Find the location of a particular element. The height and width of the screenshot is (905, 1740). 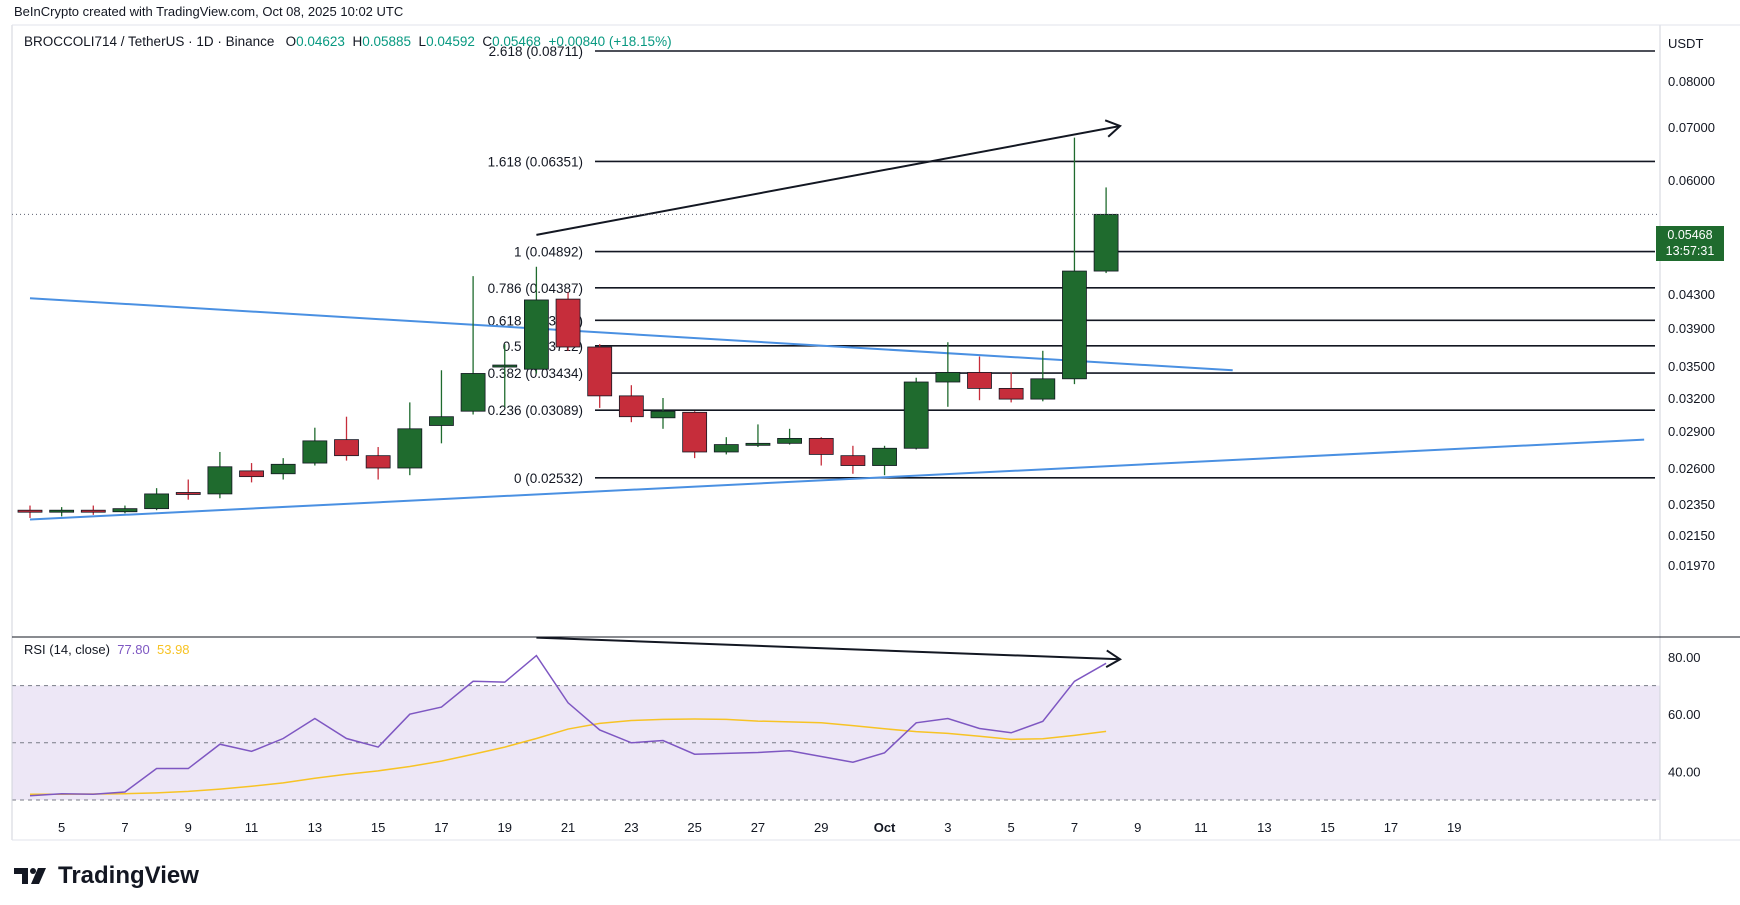

price-tick-label: 0.02150 is located at coordinates (1691, 535).